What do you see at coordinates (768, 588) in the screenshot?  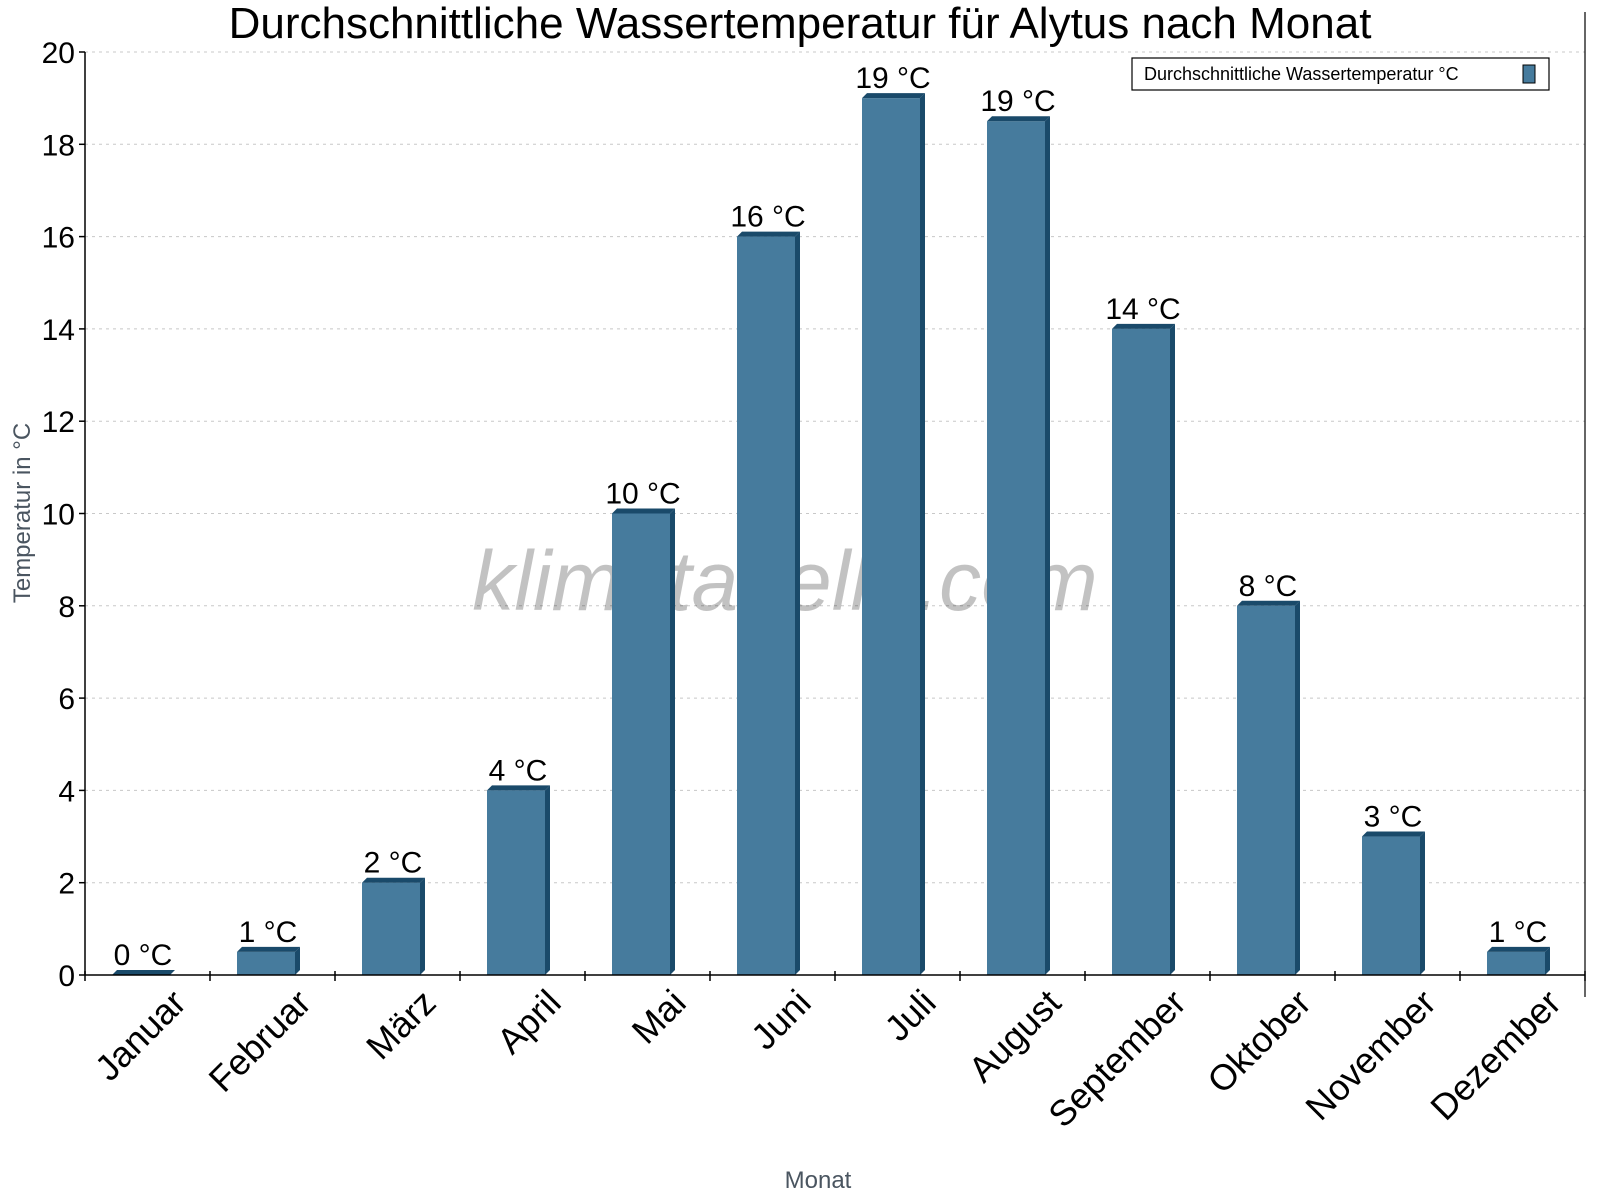 I see `bar-juni: 16 °C` at bounding box center [768, 588].